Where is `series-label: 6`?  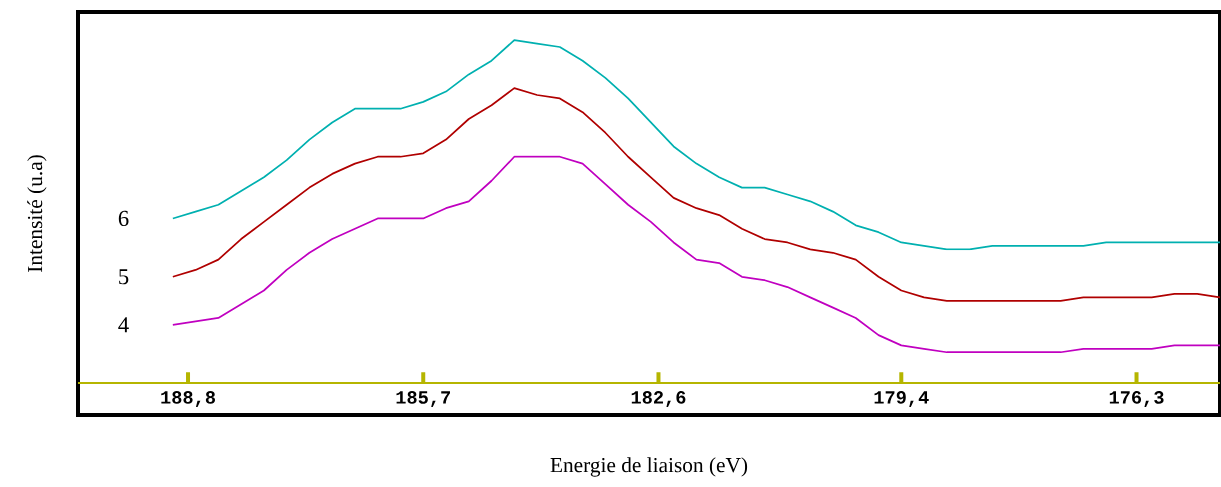
series-label: 6 is located at coordinates (123, 218).